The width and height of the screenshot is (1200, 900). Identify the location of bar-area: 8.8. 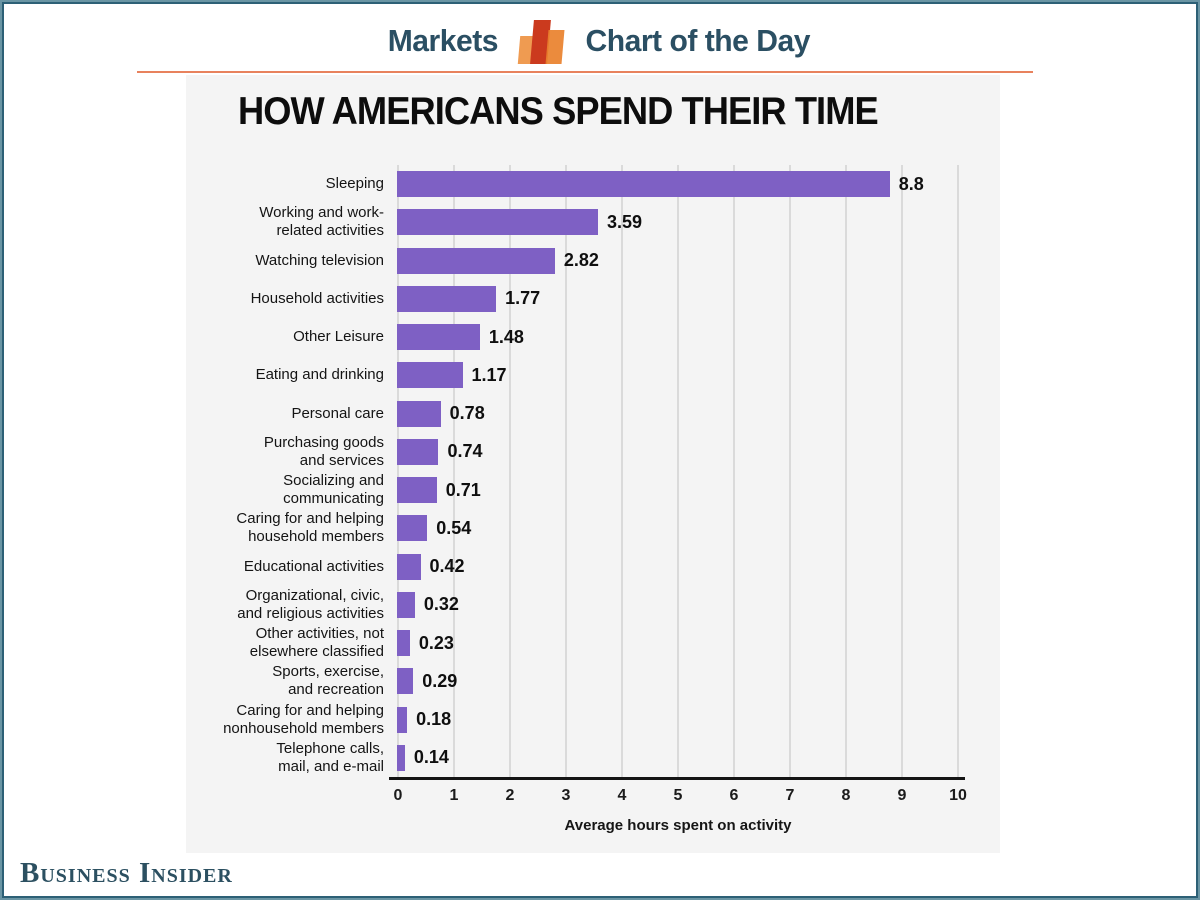
(660, 184).